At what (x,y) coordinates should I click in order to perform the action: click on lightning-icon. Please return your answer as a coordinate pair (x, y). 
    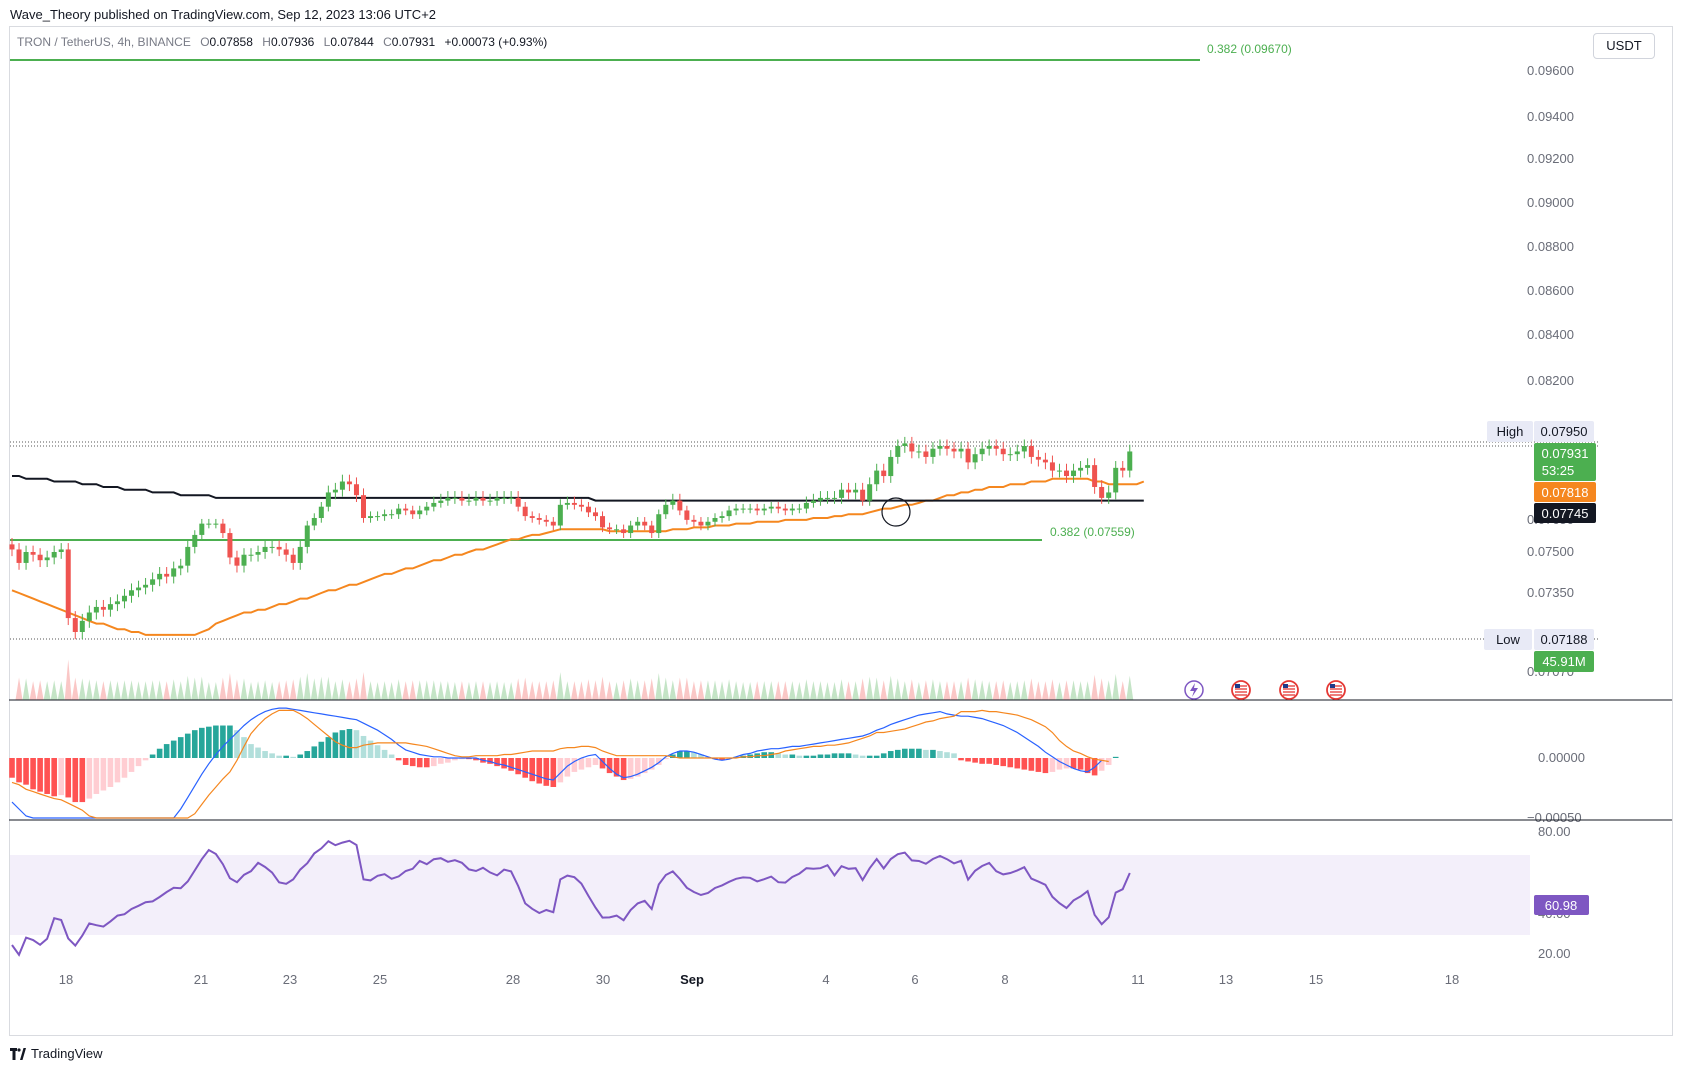
    Looking at the image, I should click on (1194, 690).